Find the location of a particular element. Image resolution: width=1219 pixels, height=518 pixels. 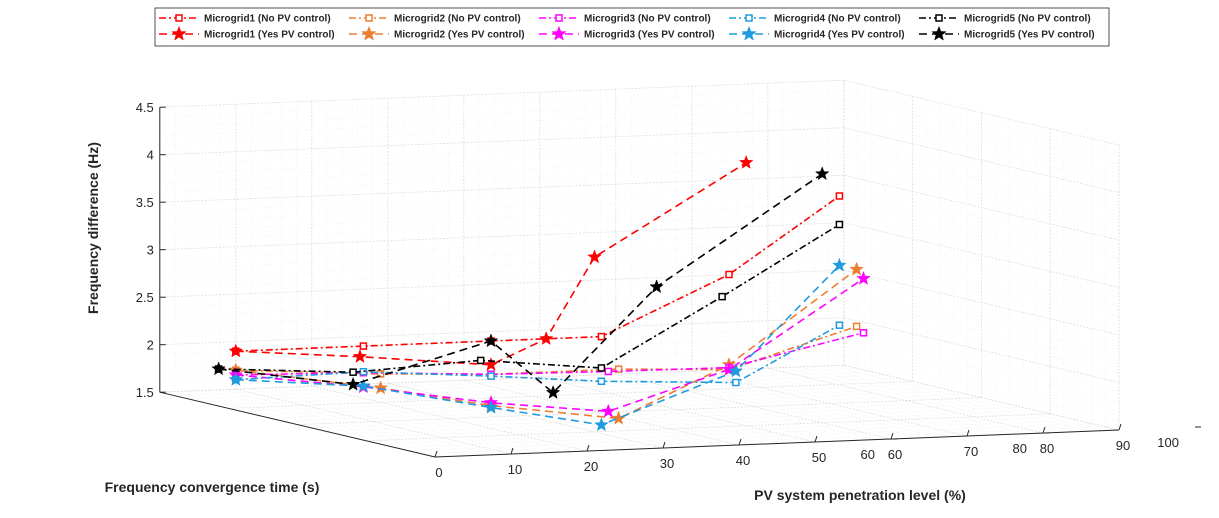

x-tick-label: 0 is located at coordinates (438, 472).